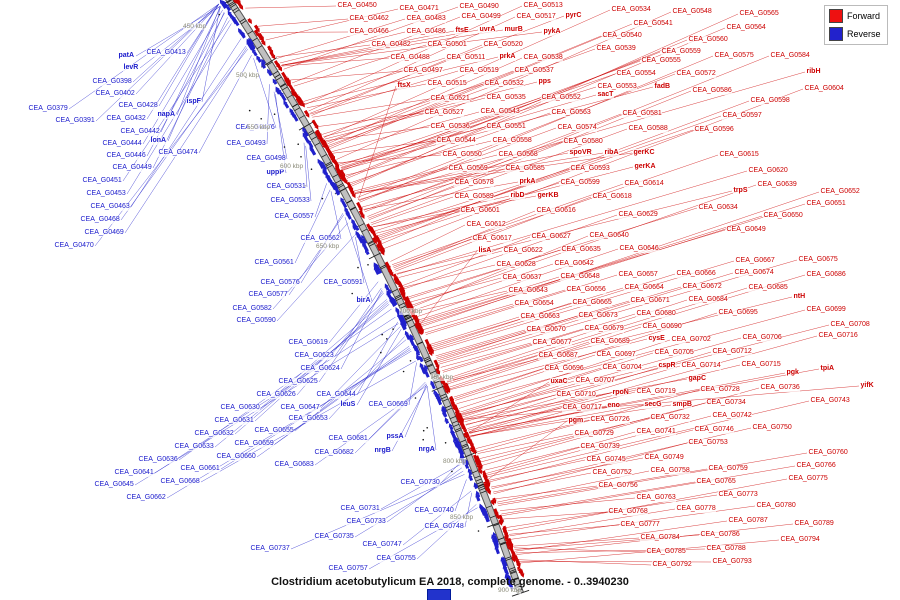 The width and height of the screenshot is (900, 600). What do you see at coordinates (836, 16) in the screenshot?
I see `forward-strand-swatch` at bounding box center [836, 16].